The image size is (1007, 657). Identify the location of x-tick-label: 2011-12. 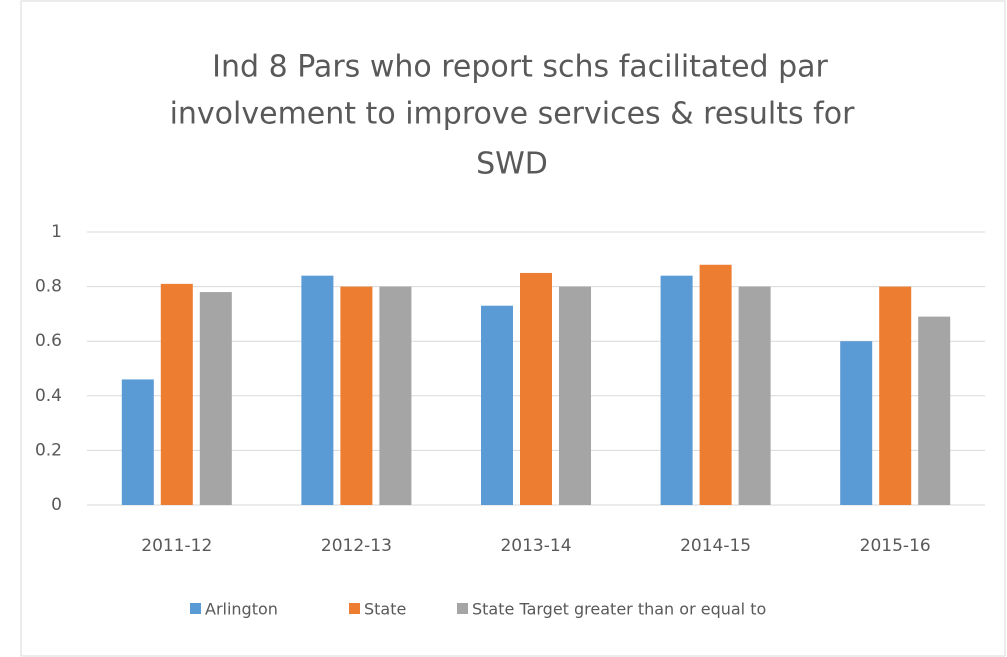
(176, 546).